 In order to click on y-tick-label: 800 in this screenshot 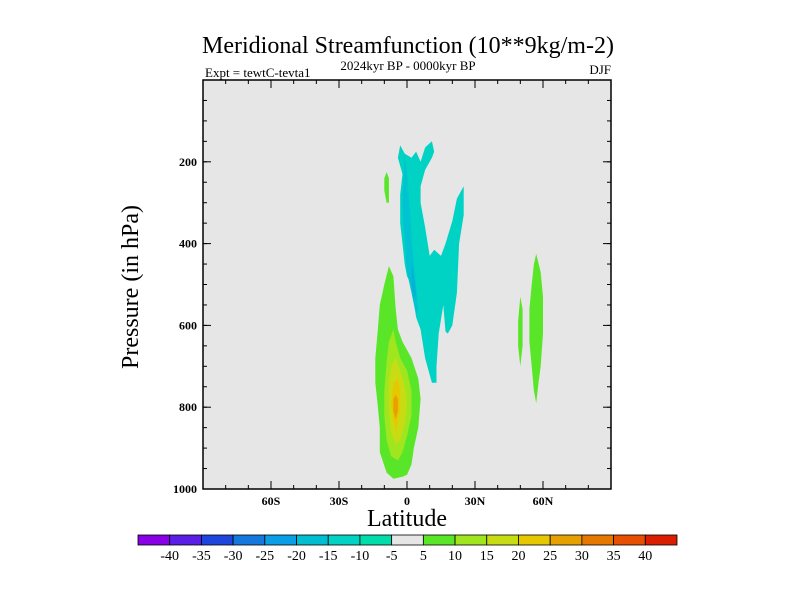, I will do `click(188, 407)`.